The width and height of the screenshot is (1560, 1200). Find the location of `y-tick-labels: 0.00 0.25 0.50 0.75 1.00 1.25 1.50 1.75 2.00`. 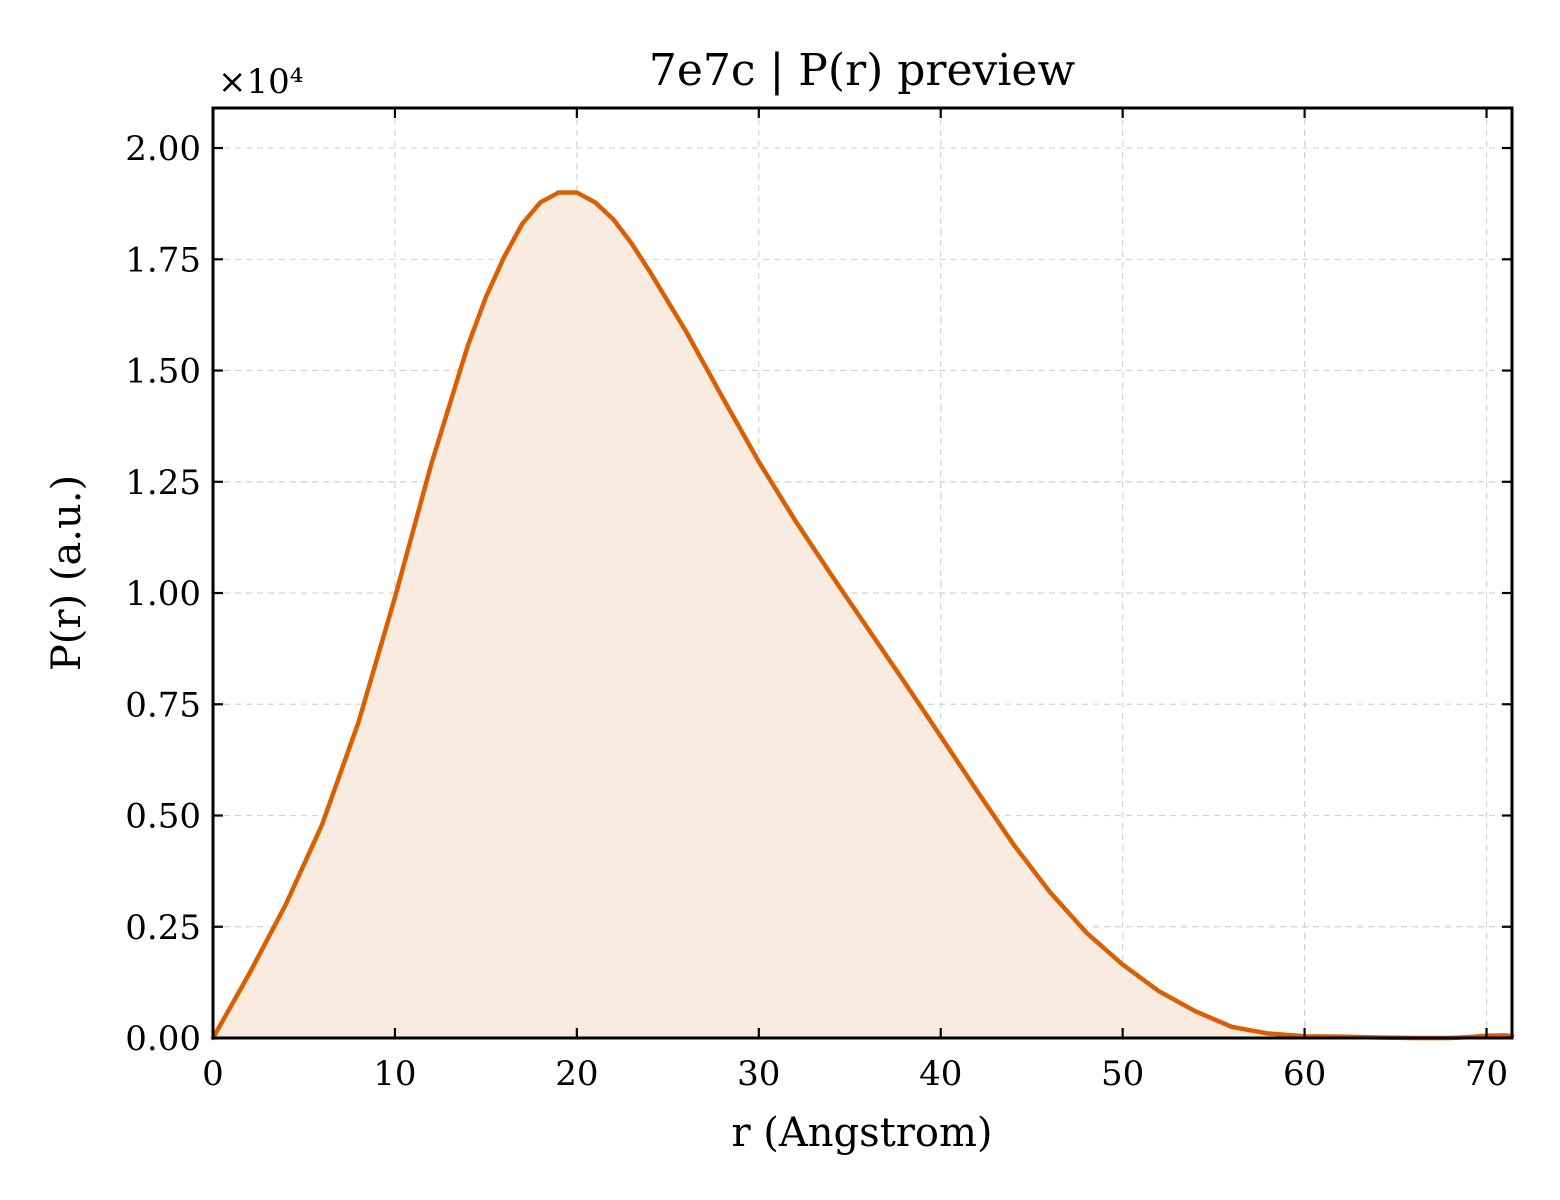

y-tick-labels: 0.00 0.25 0.50 0.75 1.00 1.25 1.50 1.75 2.00 is located at coordinates (163, 594).